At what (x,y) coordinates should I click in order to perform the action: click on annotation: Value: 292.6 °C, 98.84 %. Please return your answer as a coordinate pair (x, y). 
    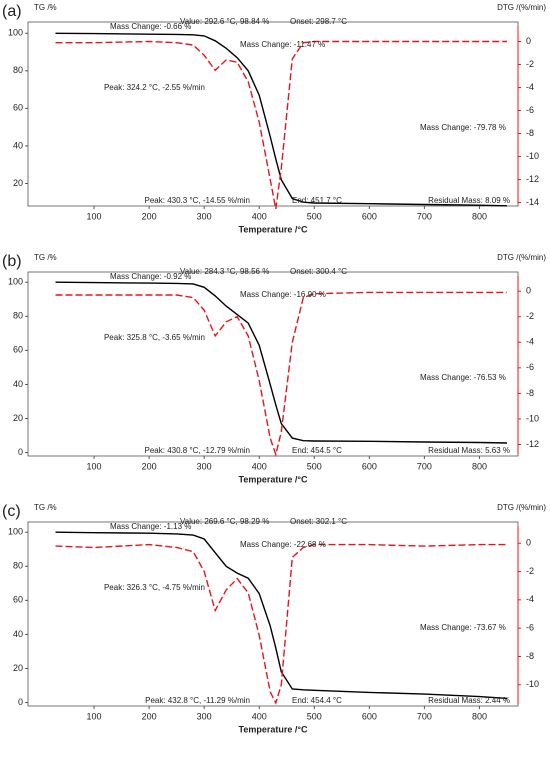
    Looking at the image, I should click on (224, 21).